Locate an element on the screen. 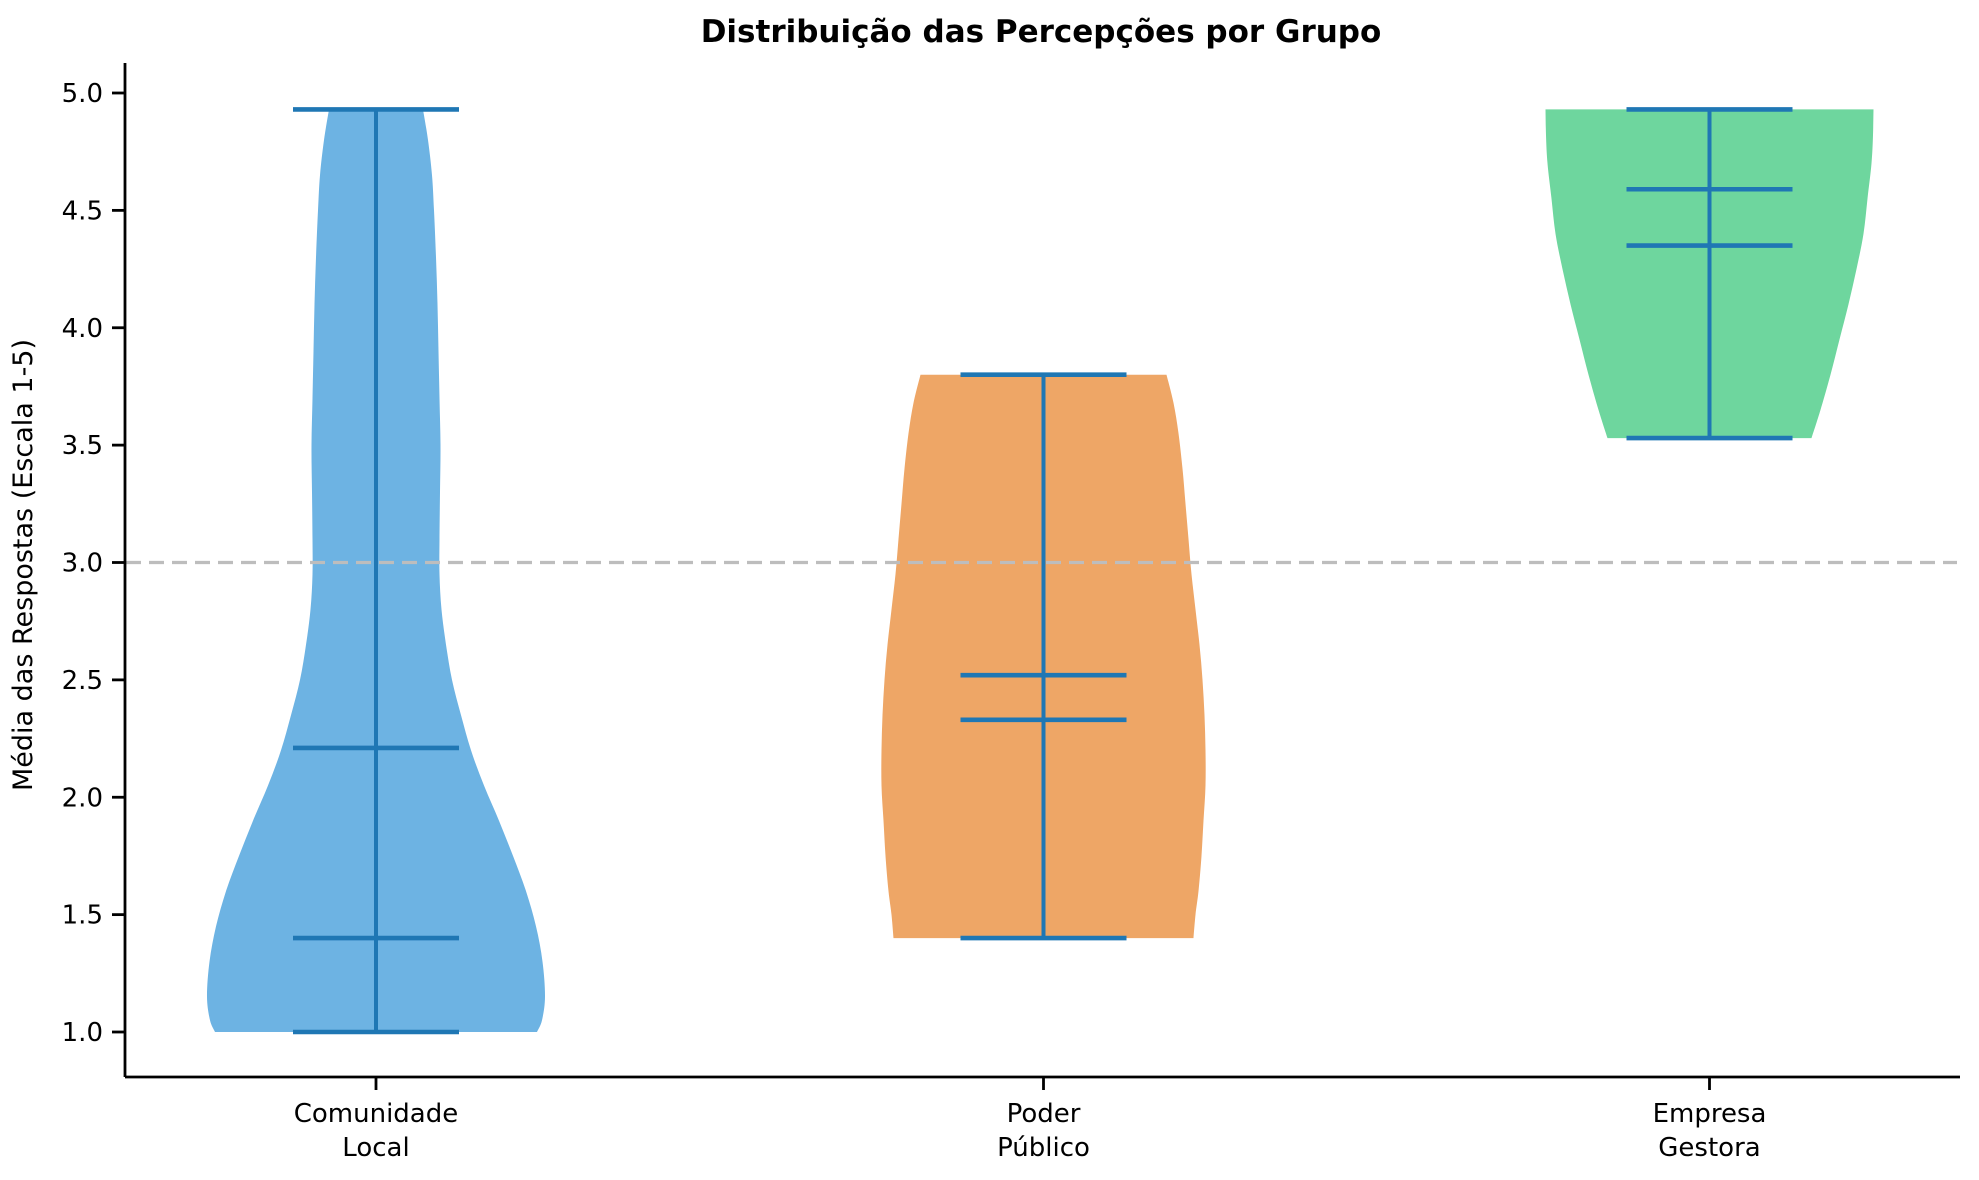 The image size is (1979, 1180). y-tick-label-5: 5.0 is located at coordinates (82, 94).